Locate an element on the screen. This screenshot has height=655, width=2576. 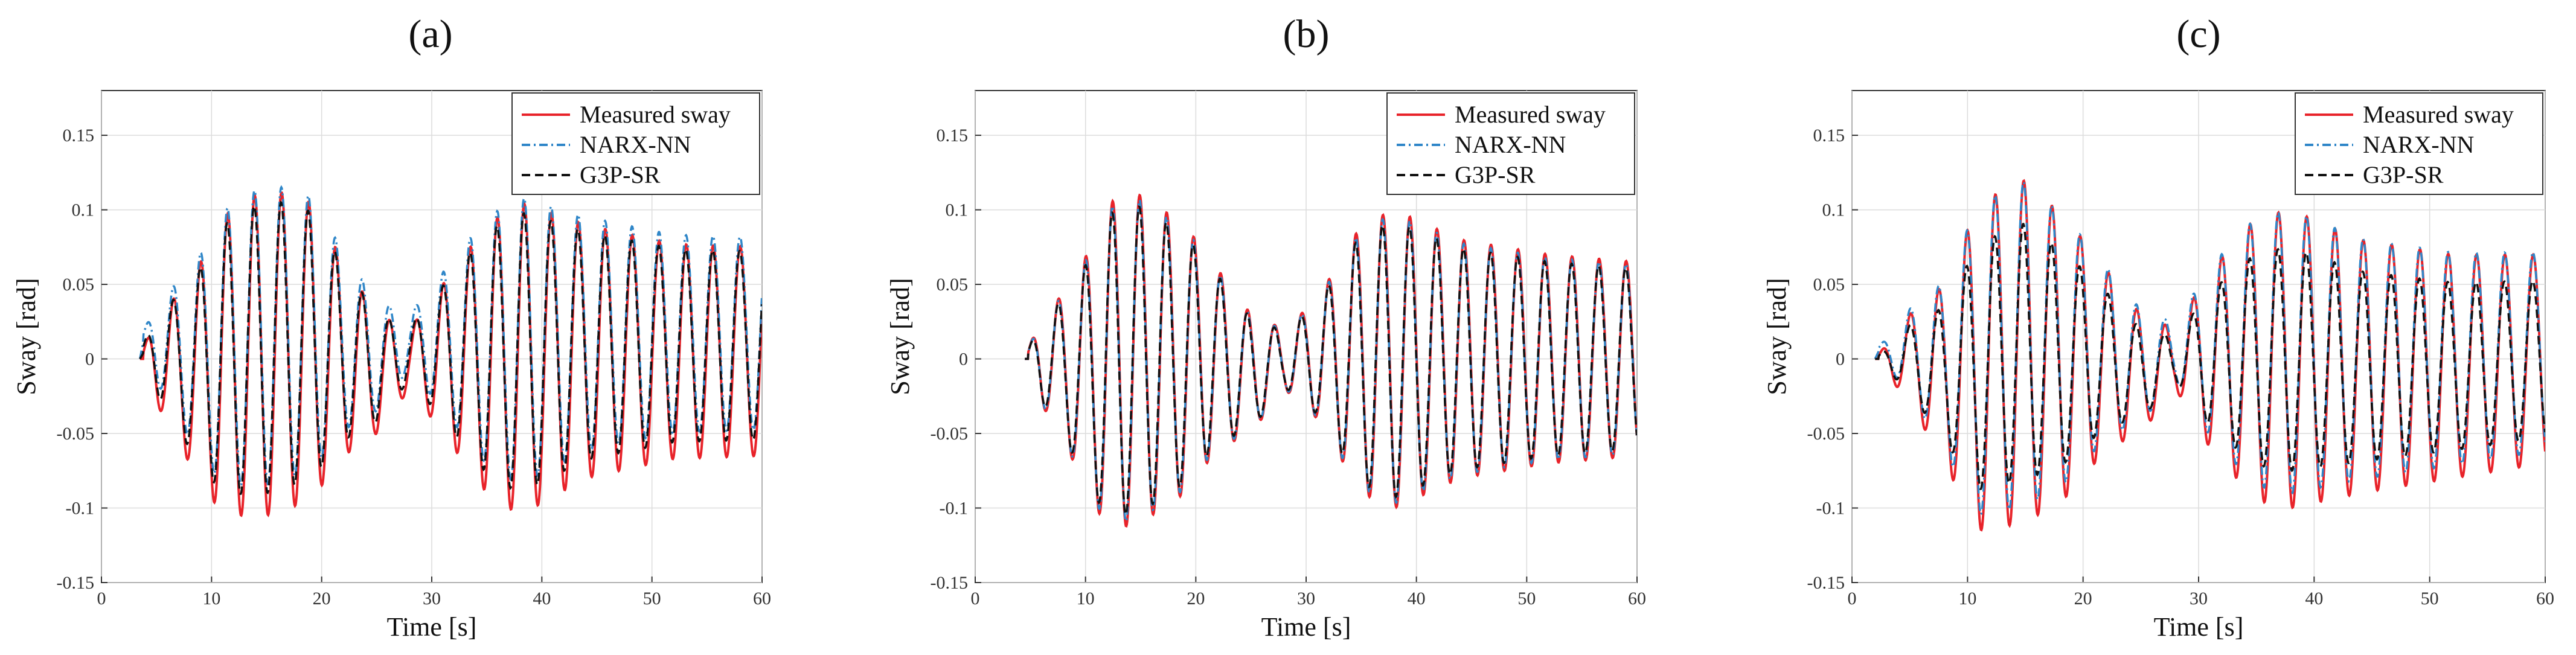
panel-label: (c) is located at coordinates (2198, 34).